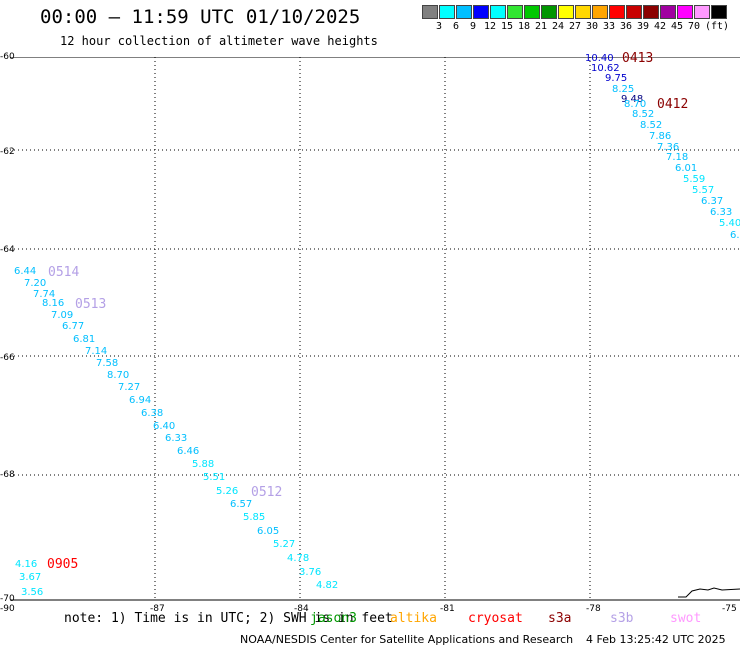 The height and width of the screenshot is (650, 740). What do you see at coordinates (447, 609) in the screenshot?
I see `x-axis-label: -81` at bounding box center [447, 609].